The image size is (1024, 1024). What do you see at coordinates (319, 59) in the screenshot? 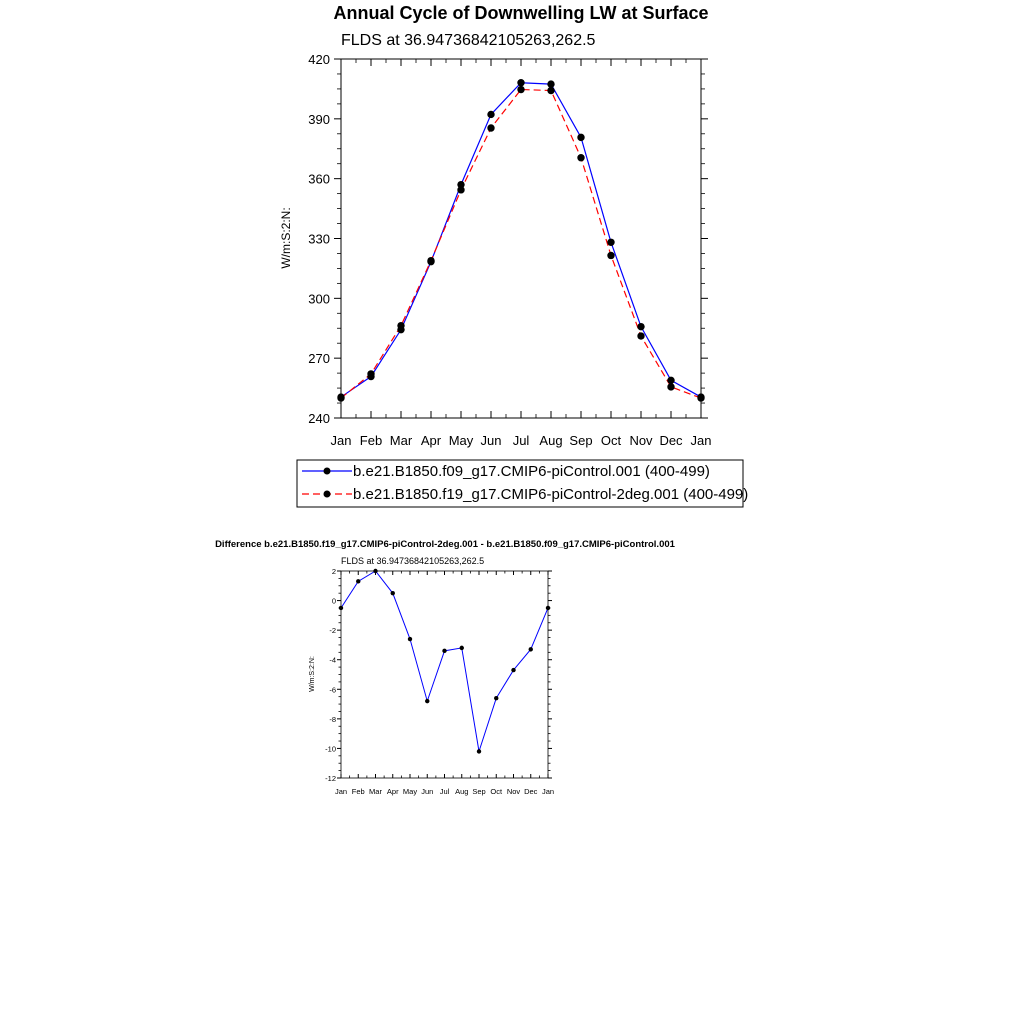
I see `main-y-tick-label: 420` at bounding box center [319, 59].